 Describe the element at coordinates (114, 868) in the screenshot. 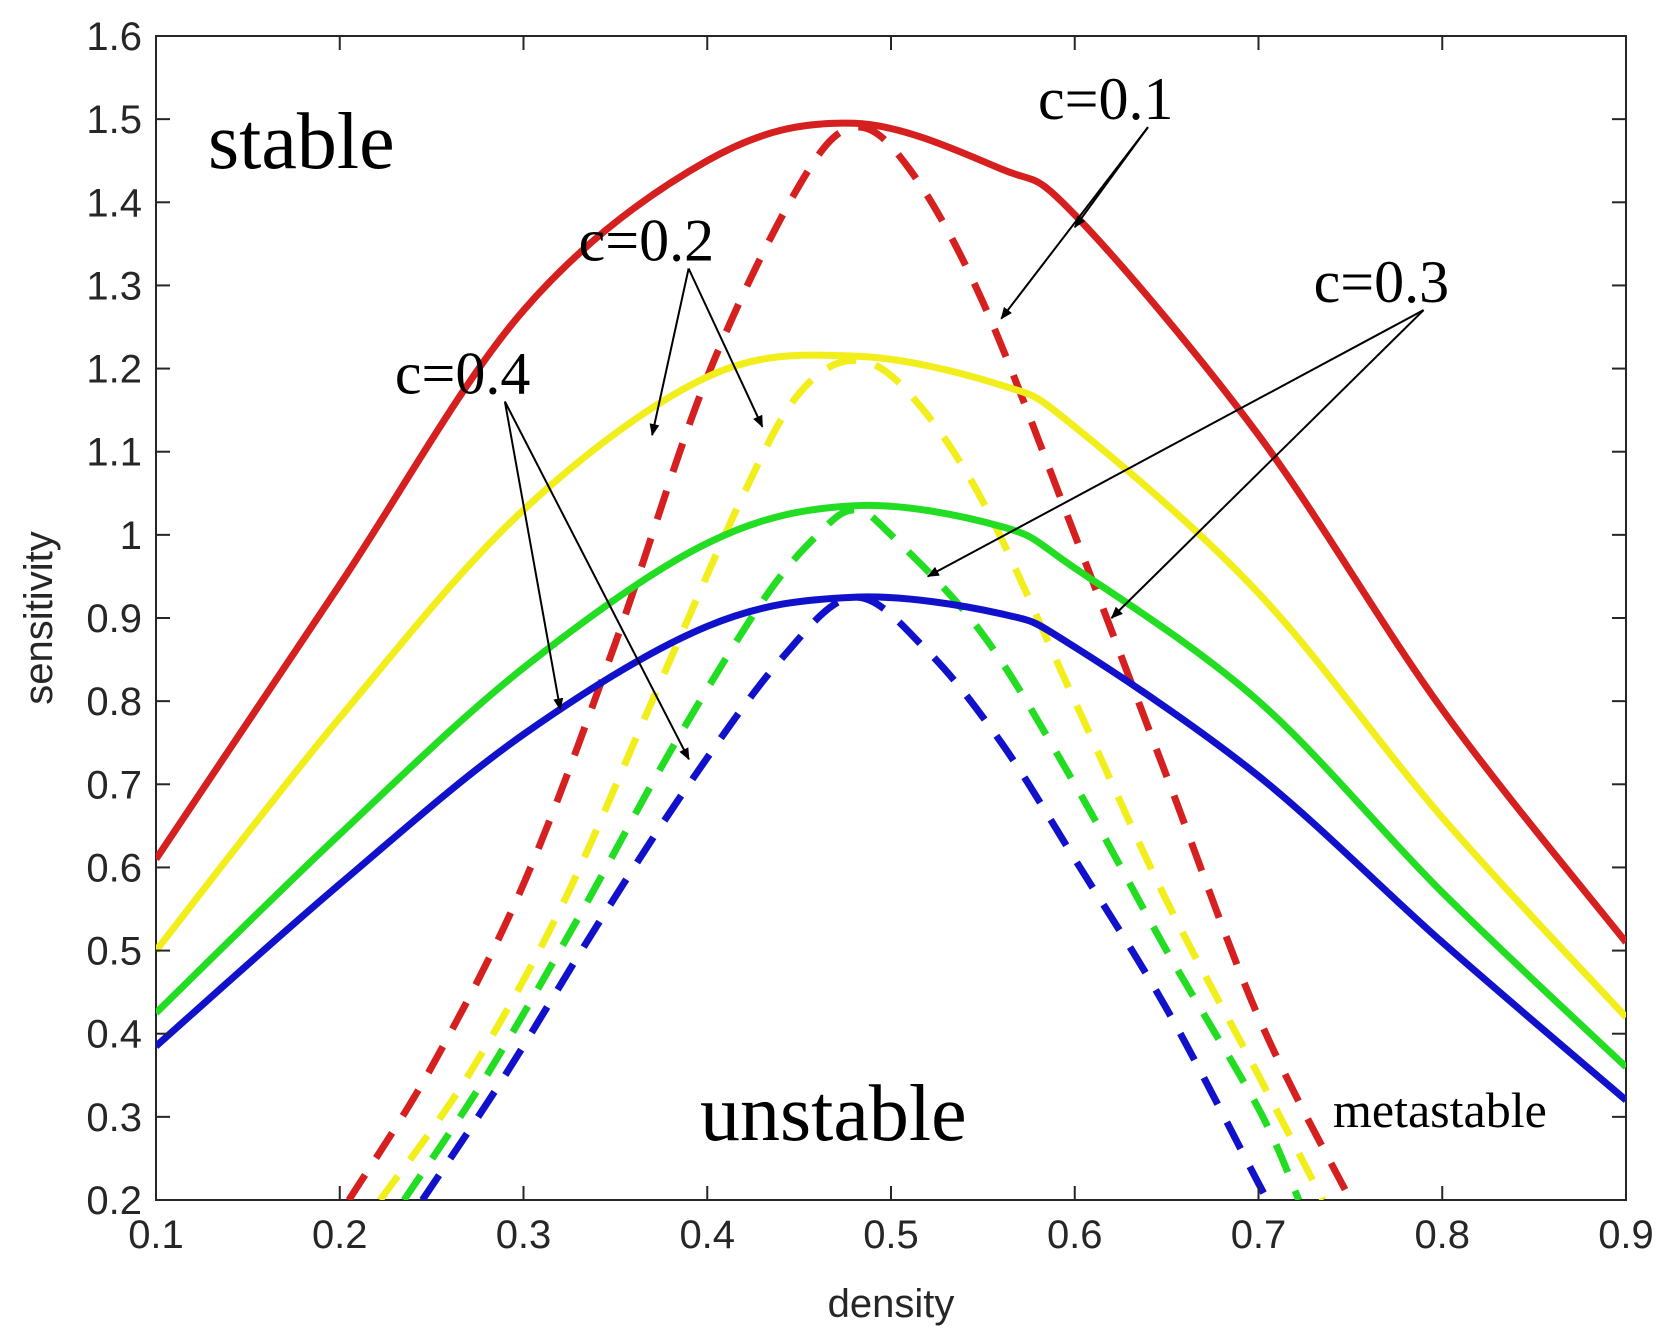

I see `y-tick-label: 0.6` at that location.